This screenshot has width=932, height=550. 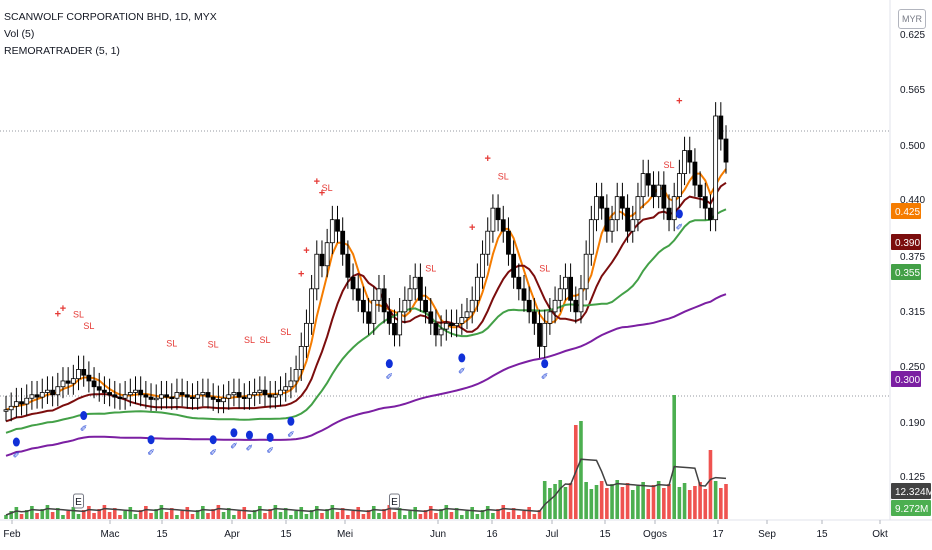 What do you see at coordinates (605, 534) in the screenshot?
I see `x-tick-label: 15` at bounding box center [605, 534].